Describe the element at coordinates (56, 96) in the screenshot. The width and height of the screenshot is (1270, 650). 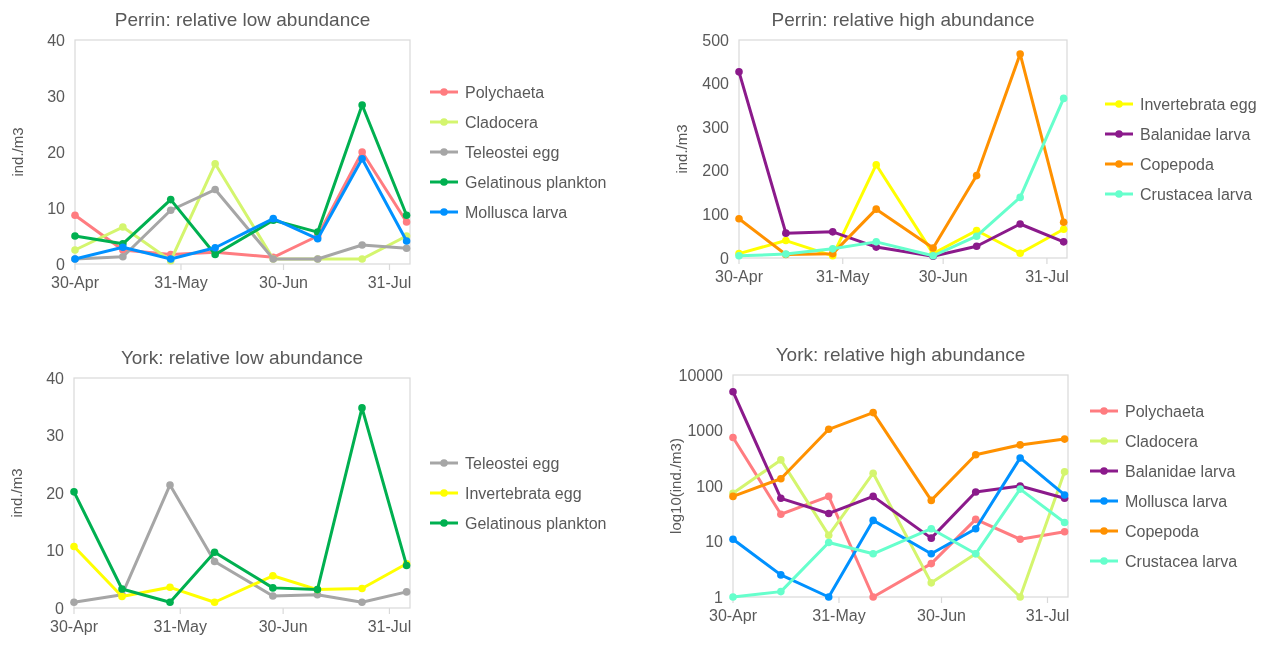
I see `y-tick-label: 30` at that location.